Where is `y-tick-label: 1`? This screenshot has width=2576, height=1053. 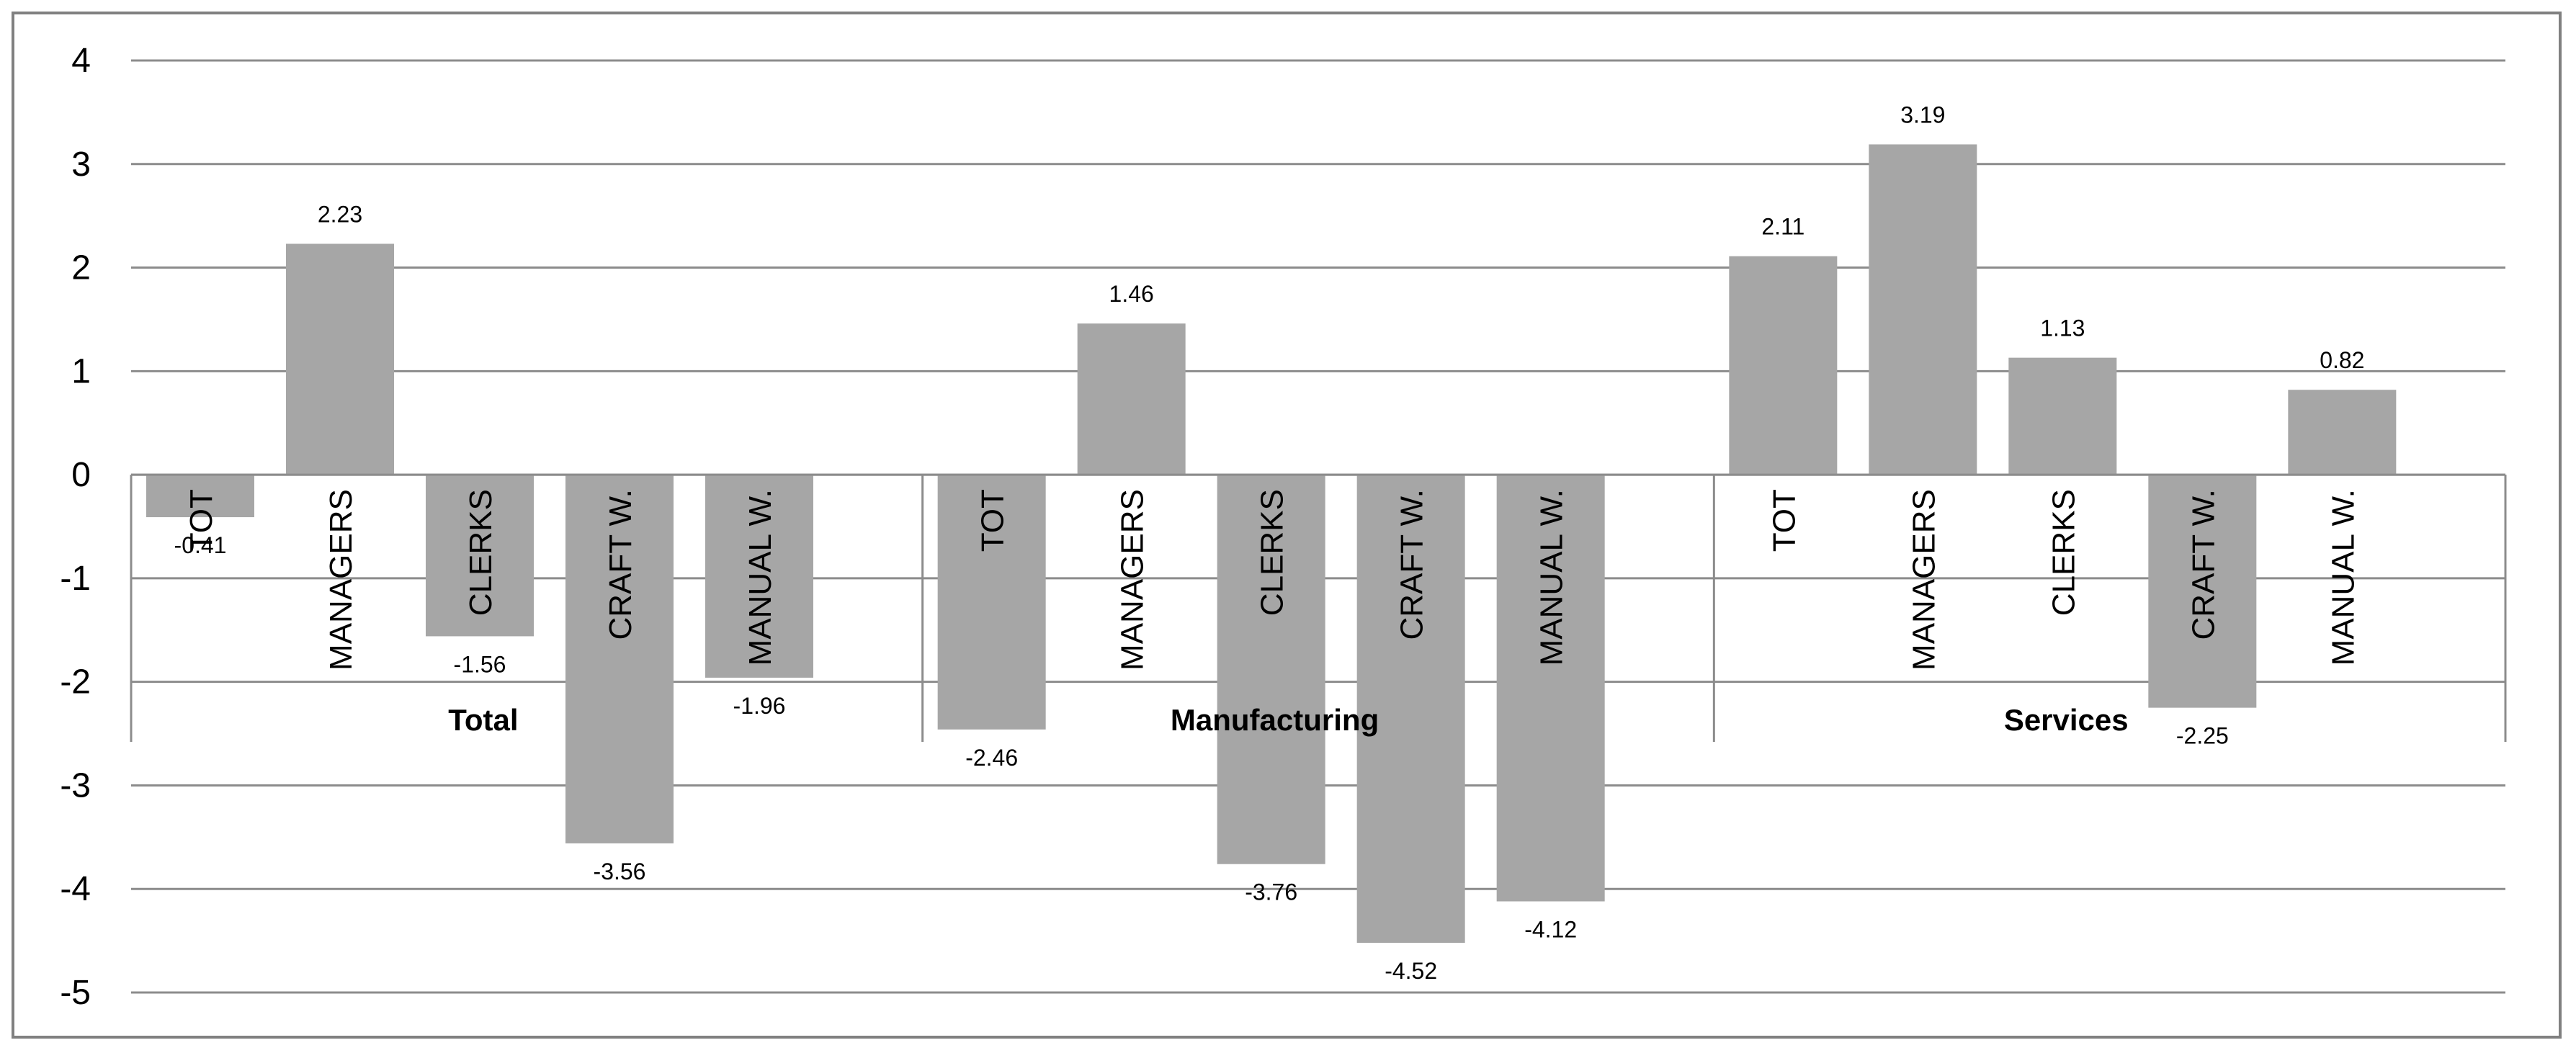 y-tick-label: 1 is located at coordinates (81, 371).